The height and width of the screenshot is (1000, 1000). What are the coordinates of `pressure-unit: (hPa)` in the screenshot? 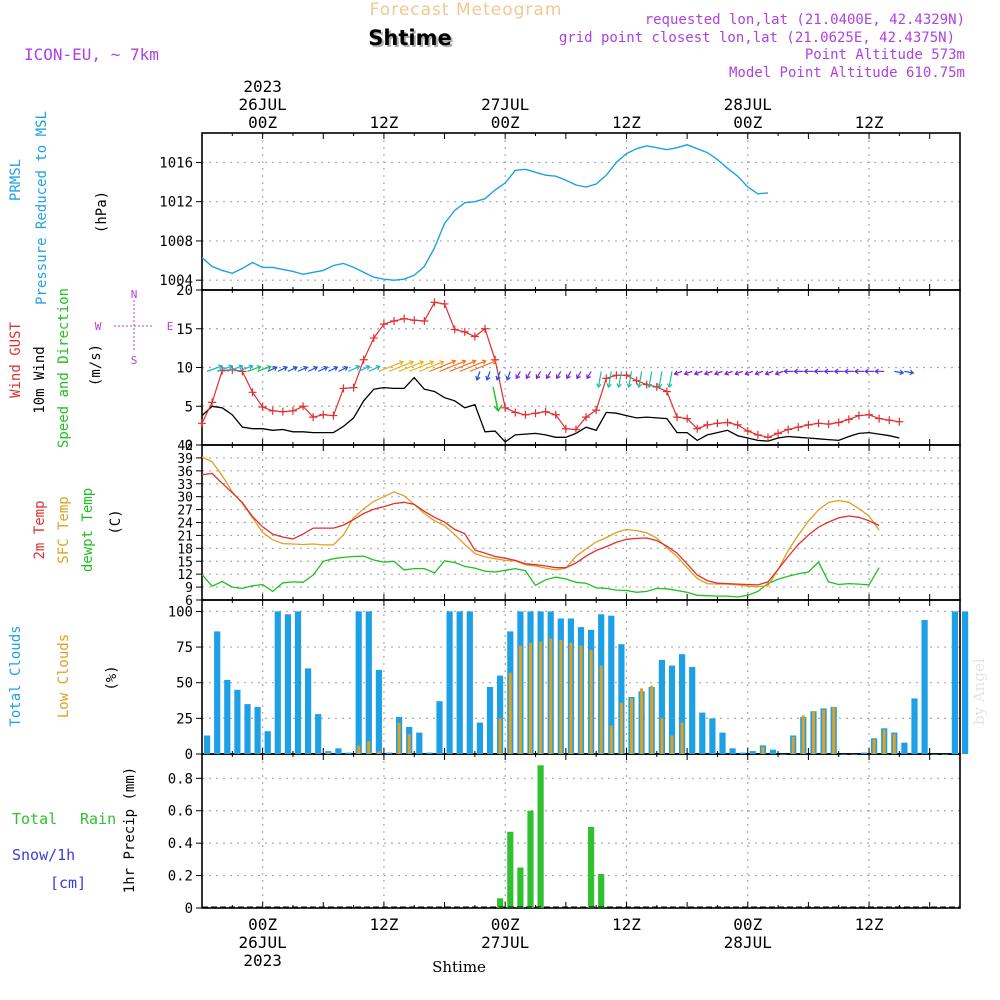 It's located at (102, 212).